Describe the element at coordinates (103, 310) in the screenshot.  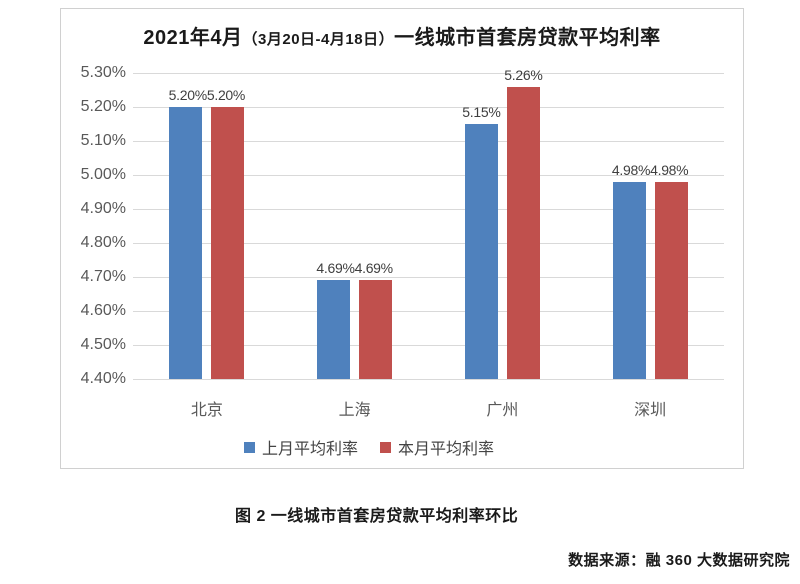
I see `y-axis-tick-label: 4.60%` at that location.